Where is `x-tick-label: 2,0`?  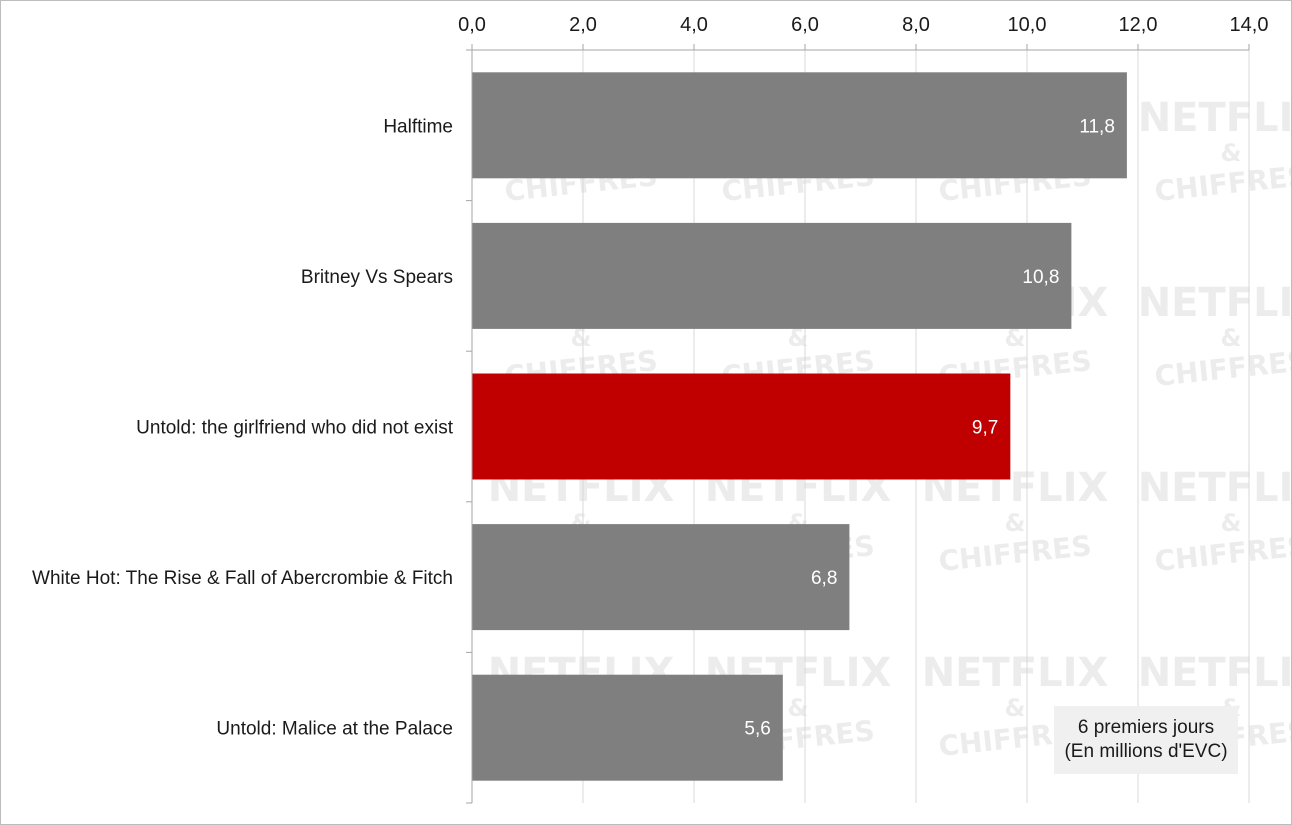
x-tick-label: 2,0 is located at coordinates (583, 25).